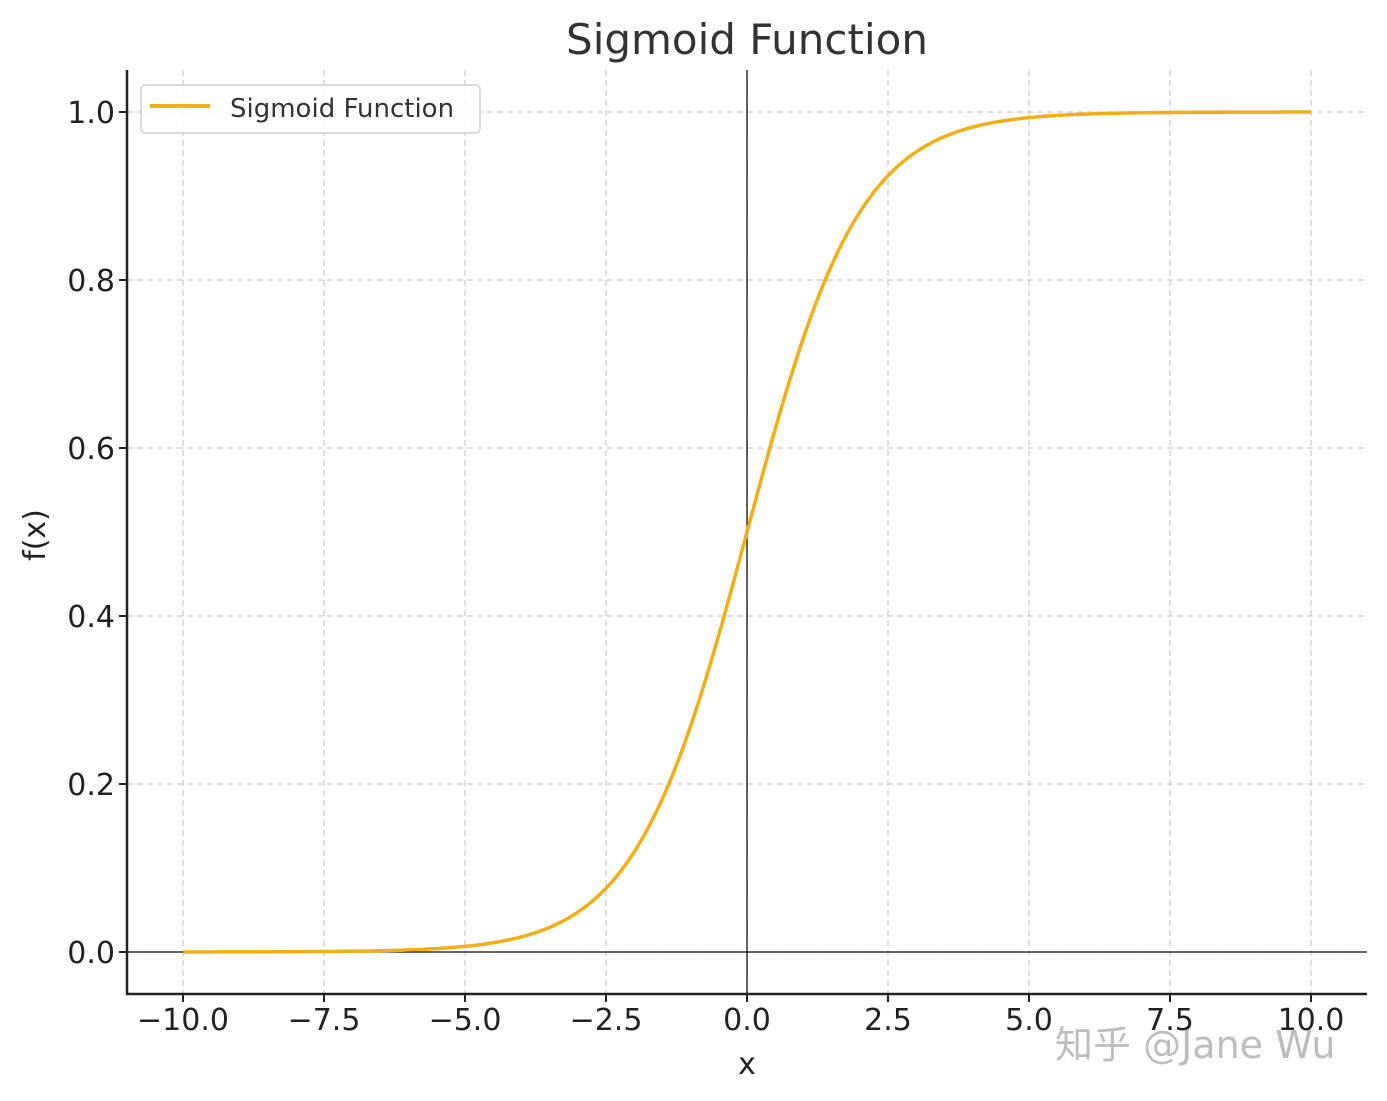  I want to click on y-tick-label: 0.0, so click(91, 953).